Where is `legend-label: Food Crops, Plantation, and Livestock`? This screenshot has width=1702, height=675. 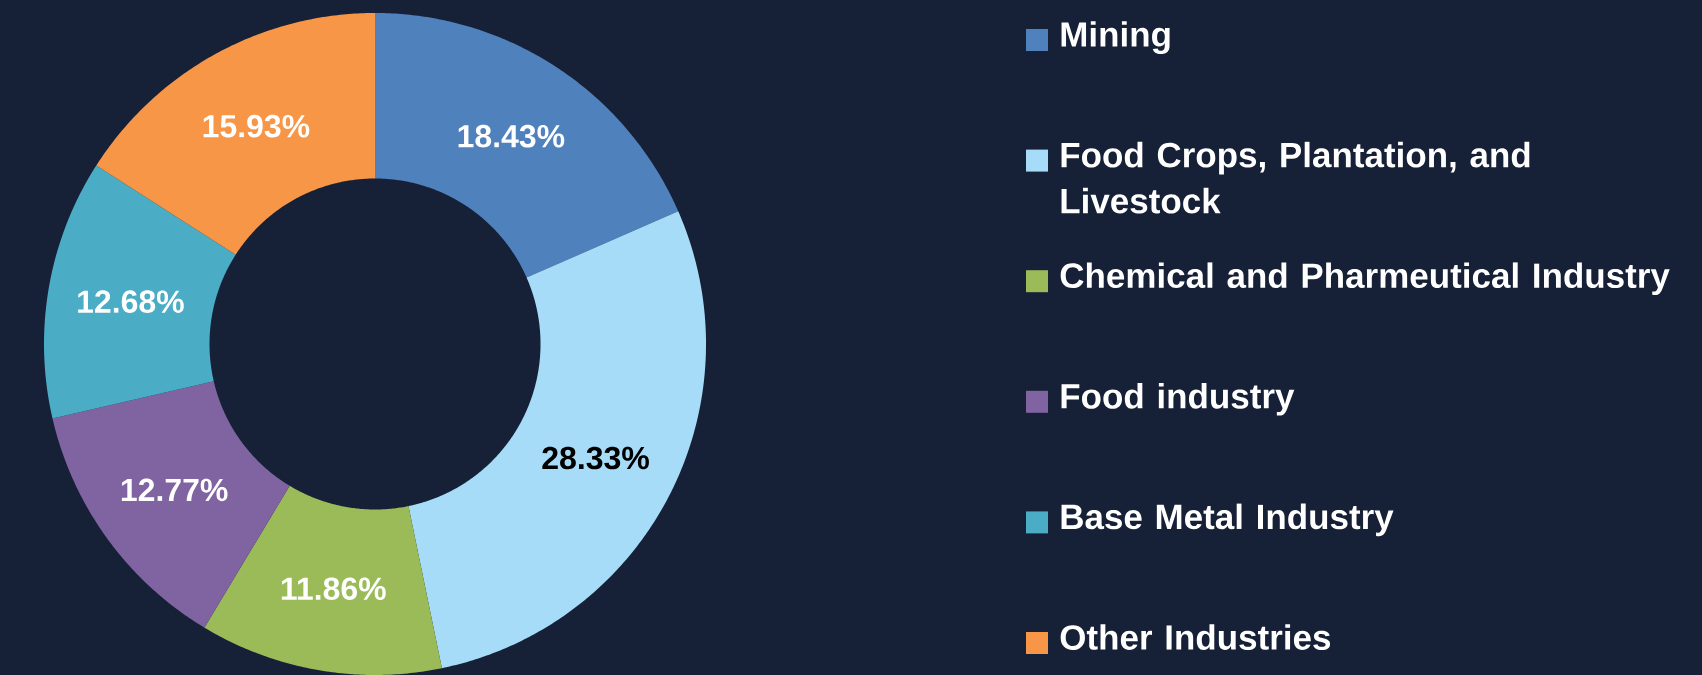
legend-label: Food Crops, Plantation, and Livestock is located at coordinates (1295, 177).